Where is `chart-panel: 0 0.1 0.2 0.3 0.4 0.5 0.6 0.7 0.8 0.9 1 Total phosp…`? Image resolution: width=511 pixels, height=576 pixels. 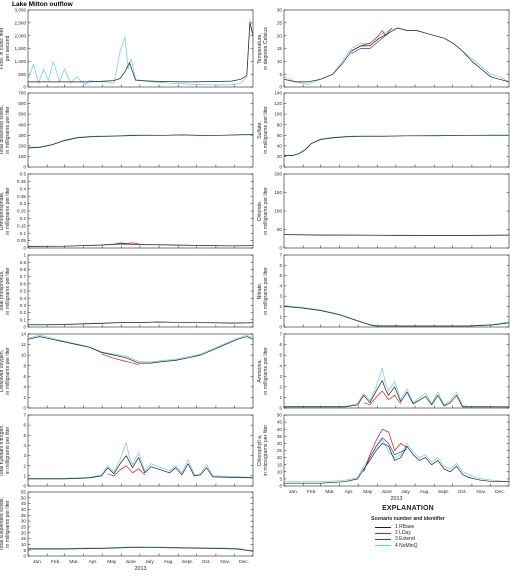
chart-panel: 0 0.1 0.2 0.3 0.4 0.5 0.6 0.7 0.8 0.9 1 Total phosp… is located at coordinates (127, 291).